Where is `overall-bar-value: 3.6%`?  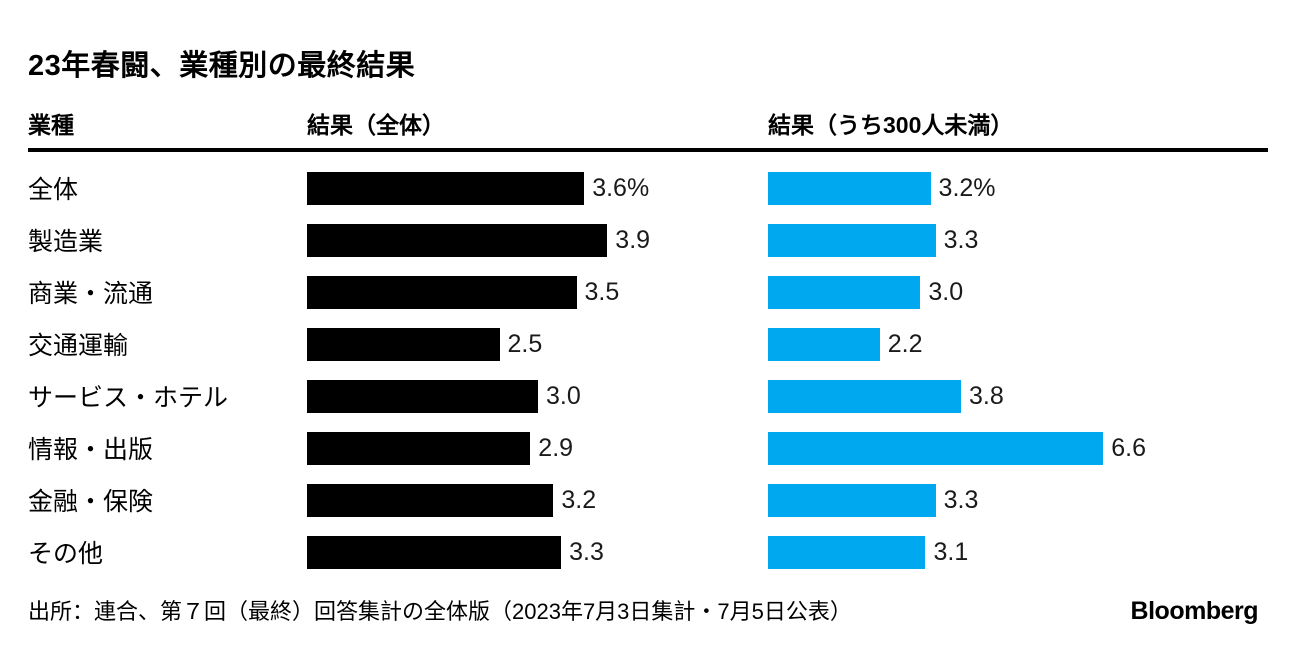 overall-bar-value: 3.6% is located at coordinates (621, 187).